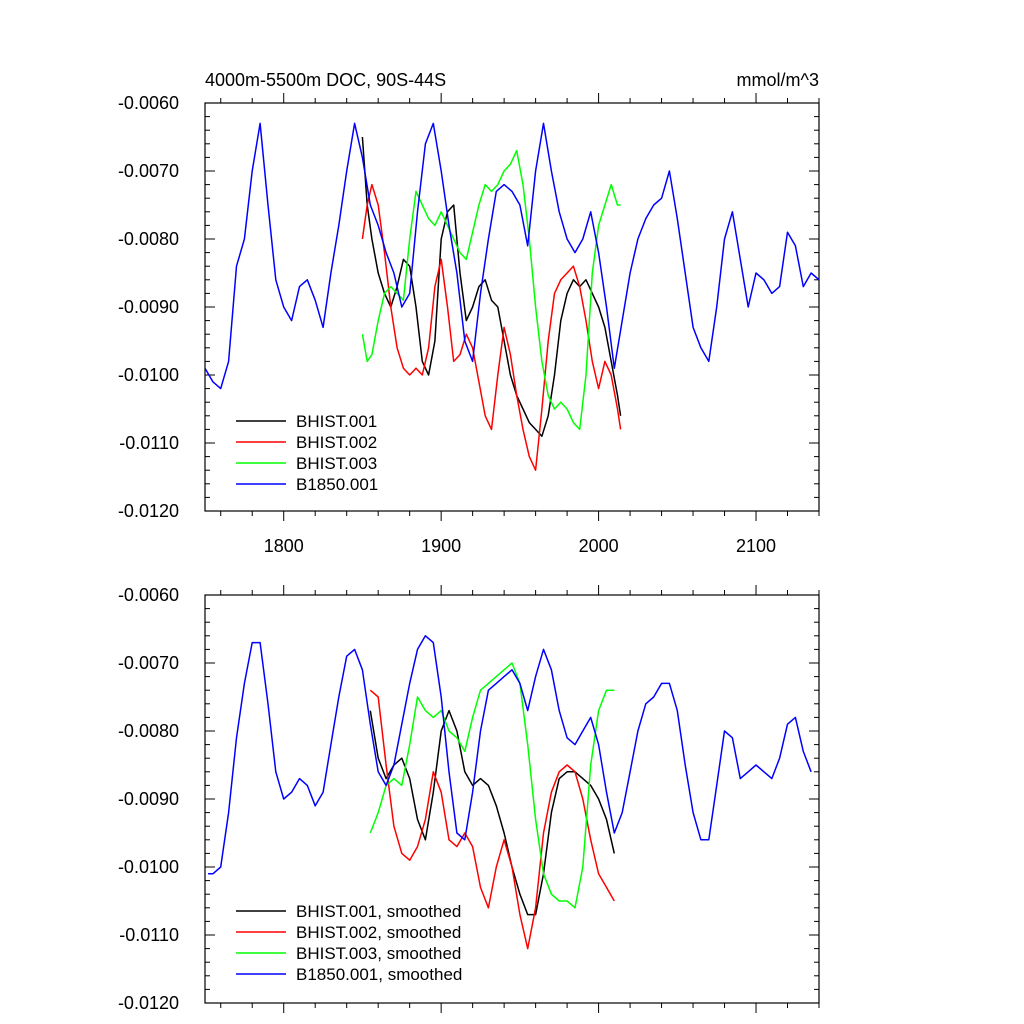  Describe the element at coordinates (336, 421) in the screenshot. I see `legend-label: BHIST.001` at that location.